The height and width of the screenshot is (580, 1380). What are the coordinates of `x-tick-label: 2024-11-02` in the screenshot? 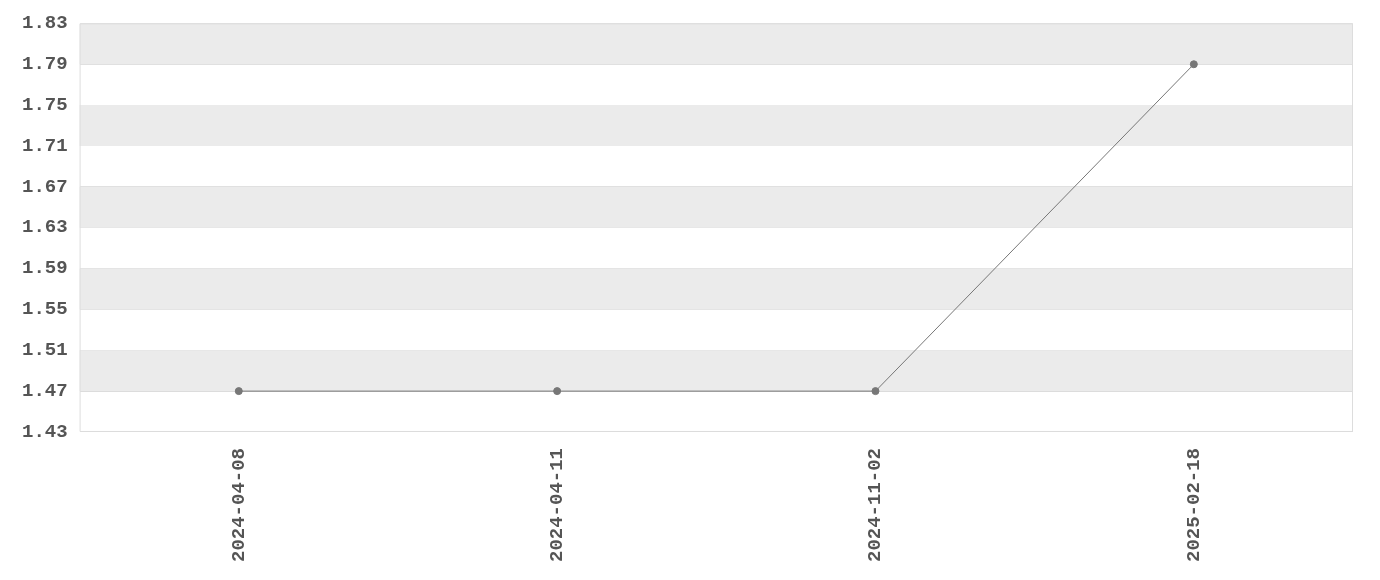 It's located at (875, 505).